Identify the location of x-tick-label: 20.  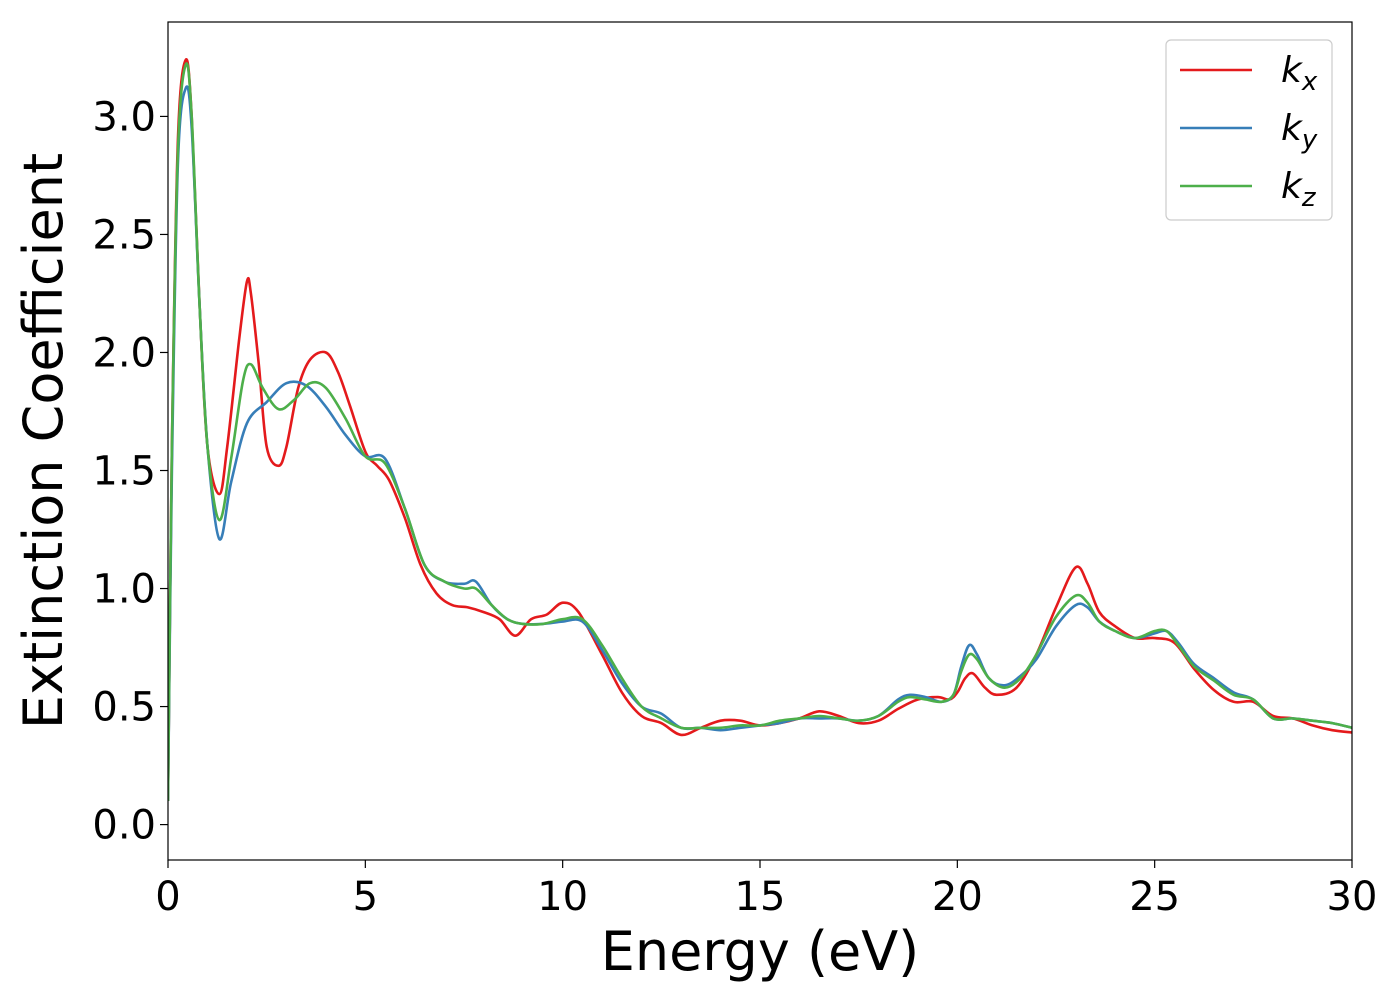
(957, 897).